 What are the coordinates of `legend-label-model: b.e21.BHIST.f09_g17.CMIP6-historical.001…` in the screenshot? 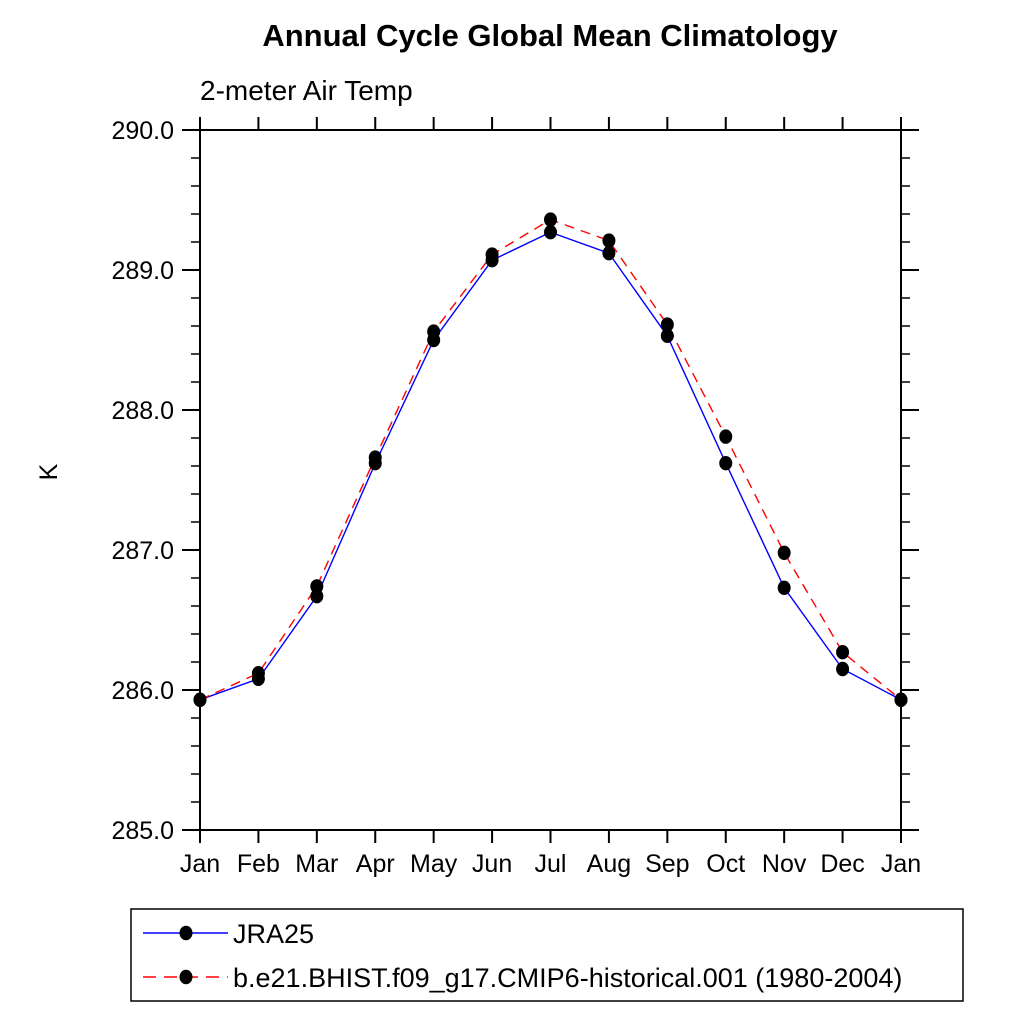 It's located at (567, 978).